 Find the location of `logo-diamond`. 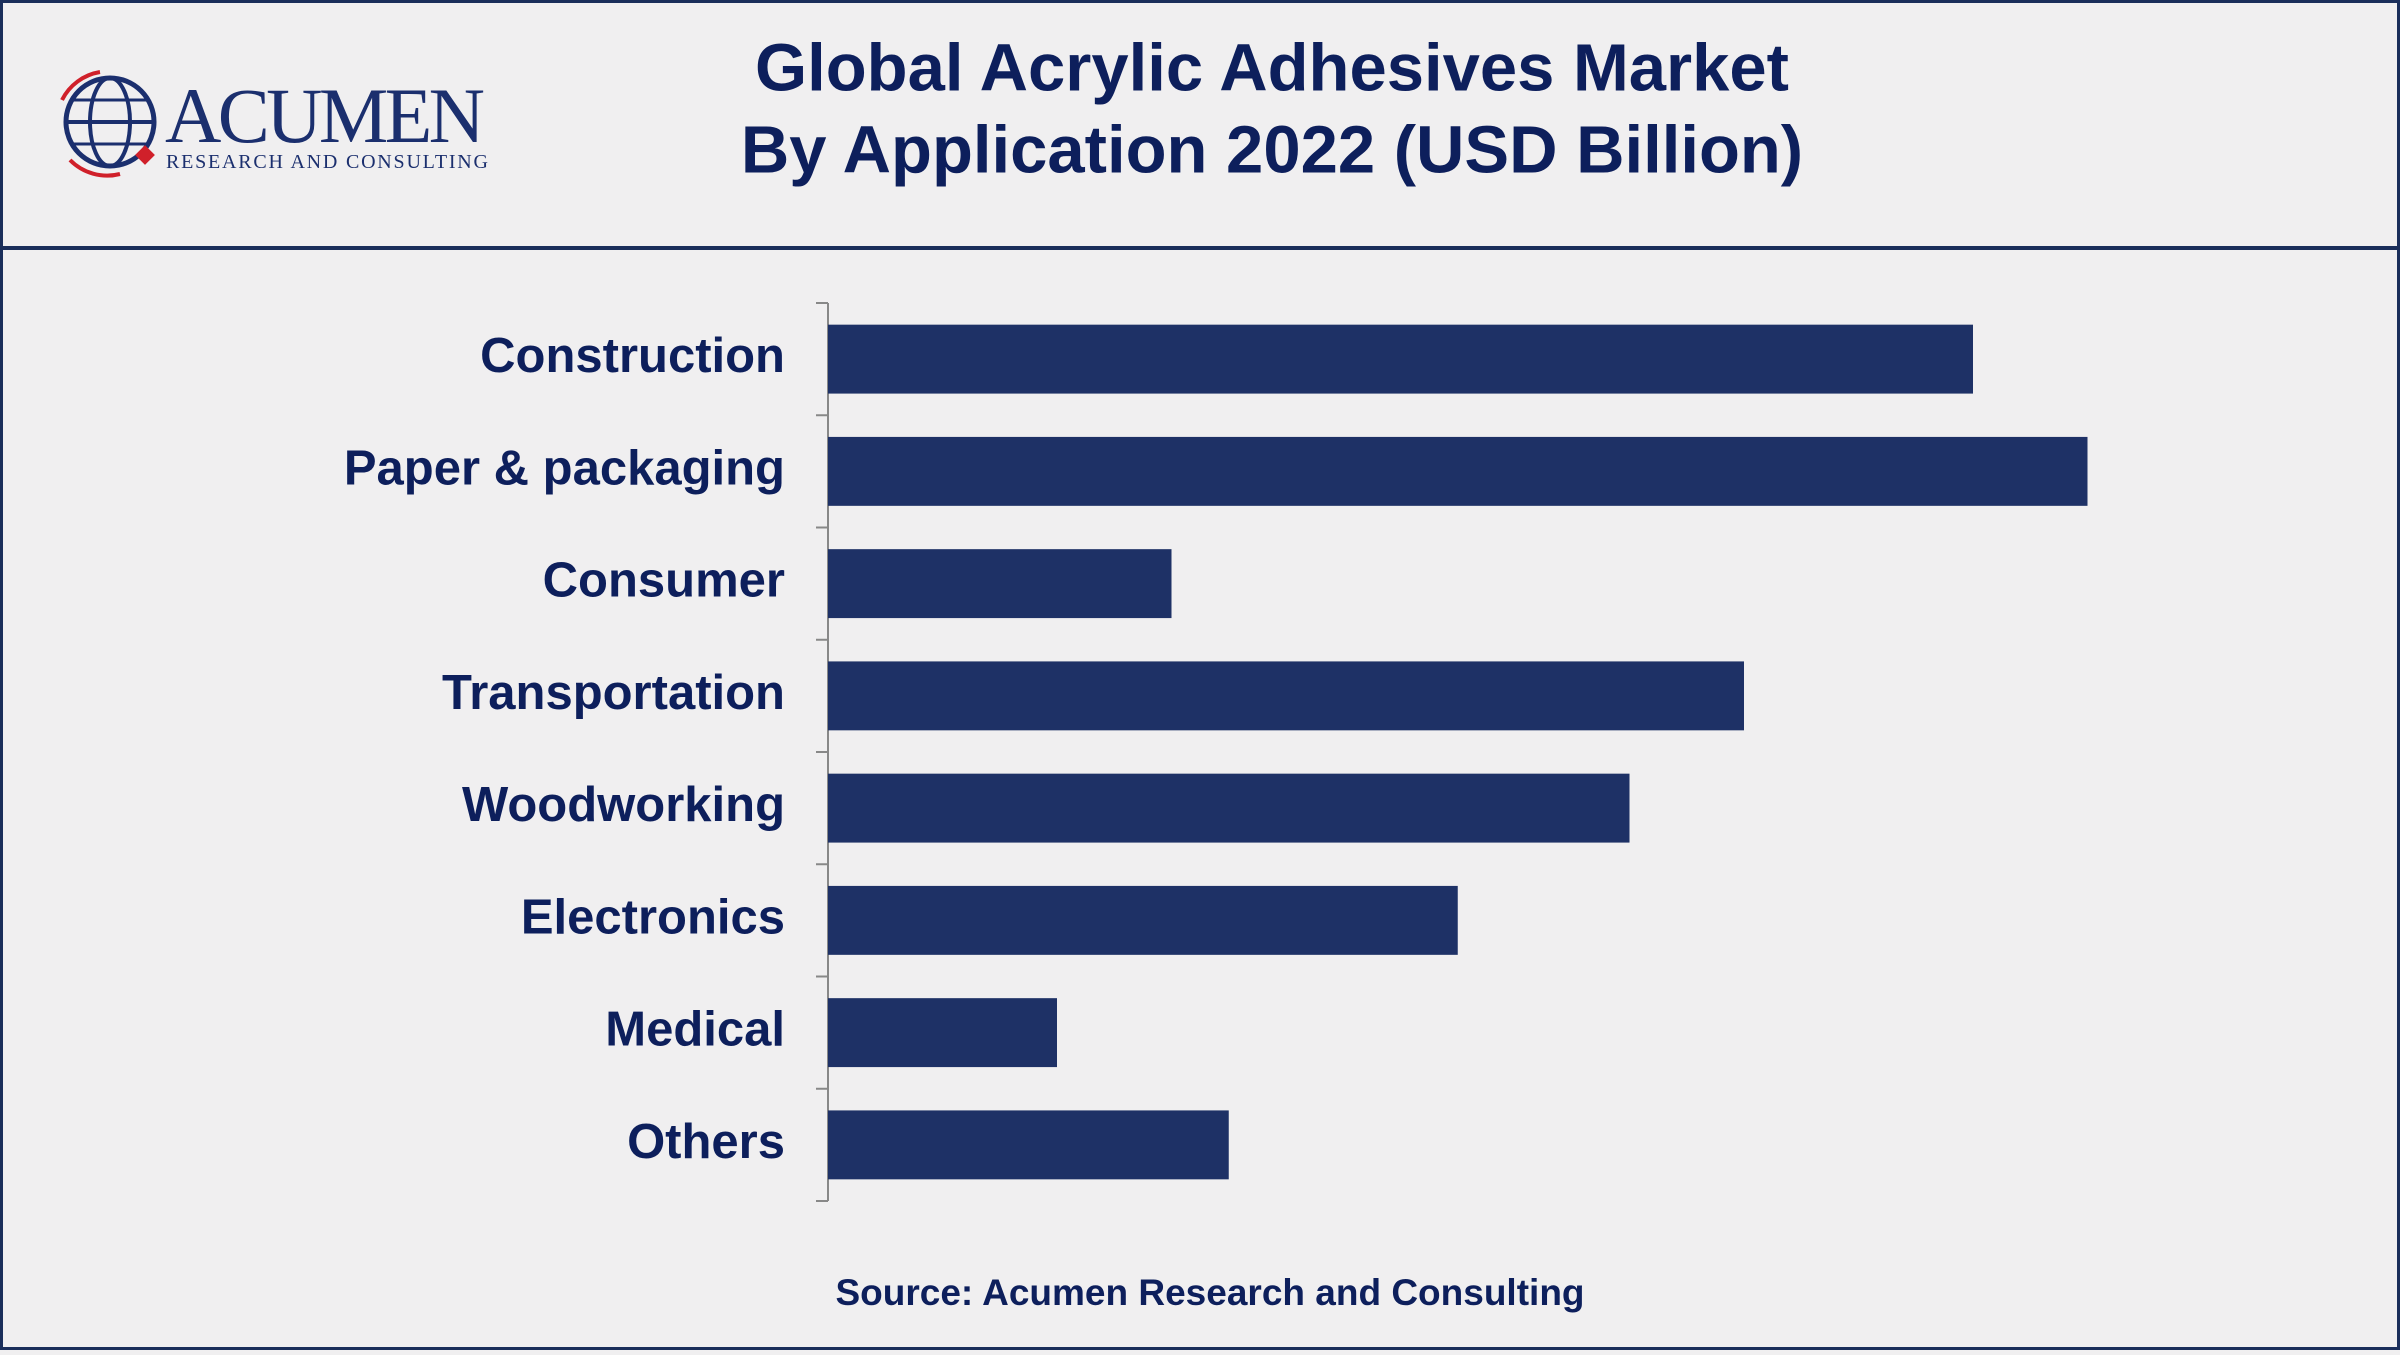

logo-diamond is located at coordinates (145, 155).